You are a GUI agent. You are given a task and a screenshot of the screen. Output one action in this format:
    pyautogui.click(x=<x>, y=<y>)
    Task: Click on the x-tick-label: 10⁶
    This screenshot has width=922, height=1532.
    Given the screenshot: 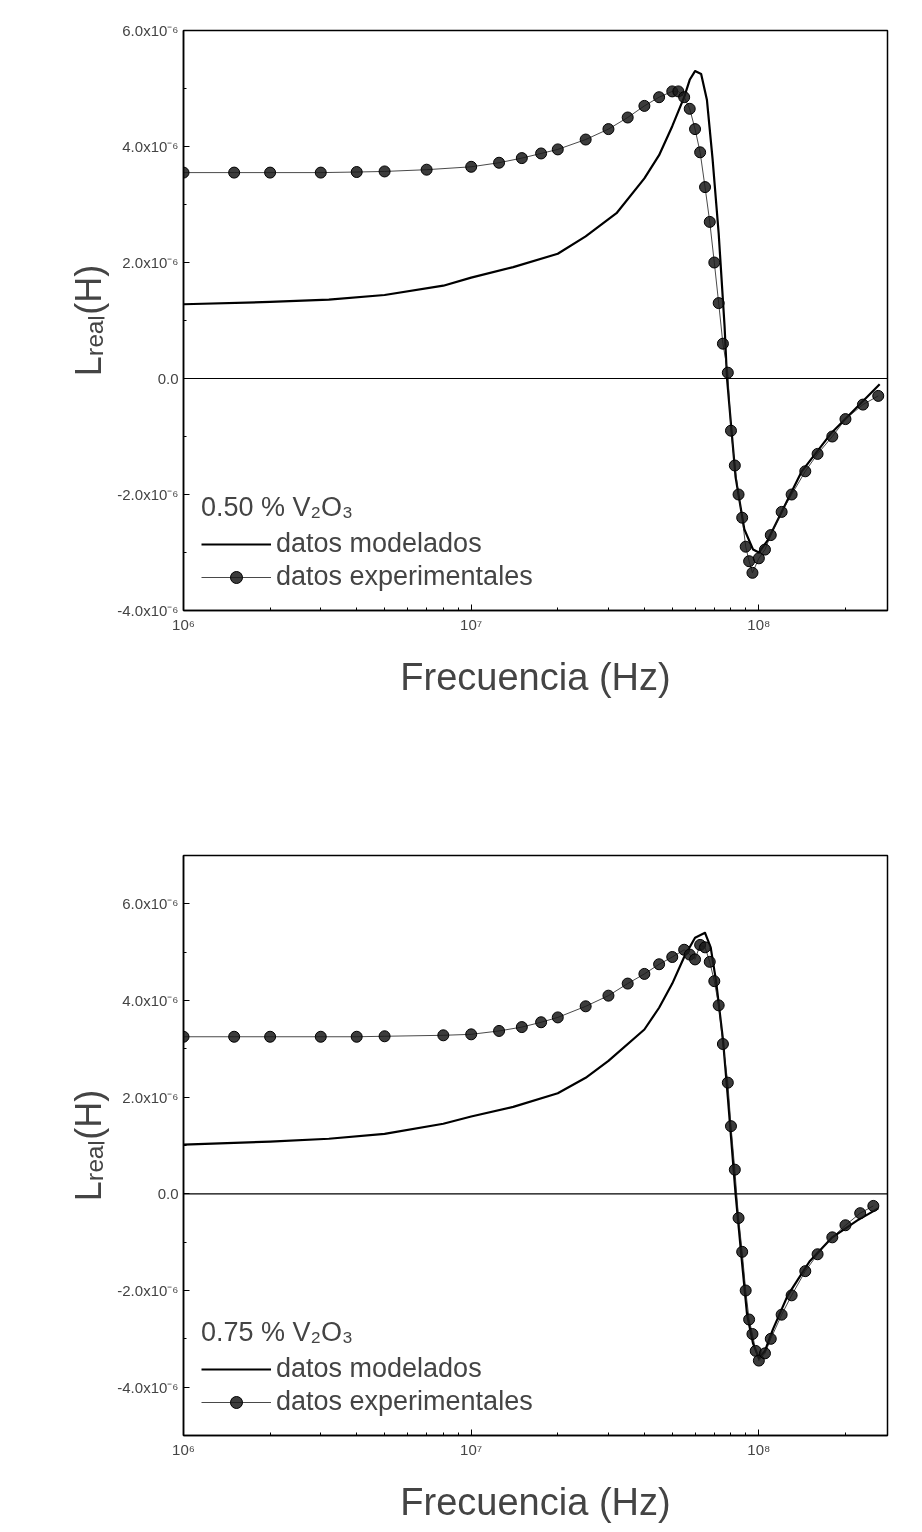 What is the action you would take?
    pyautogui.click(x=183, y=1449)
    